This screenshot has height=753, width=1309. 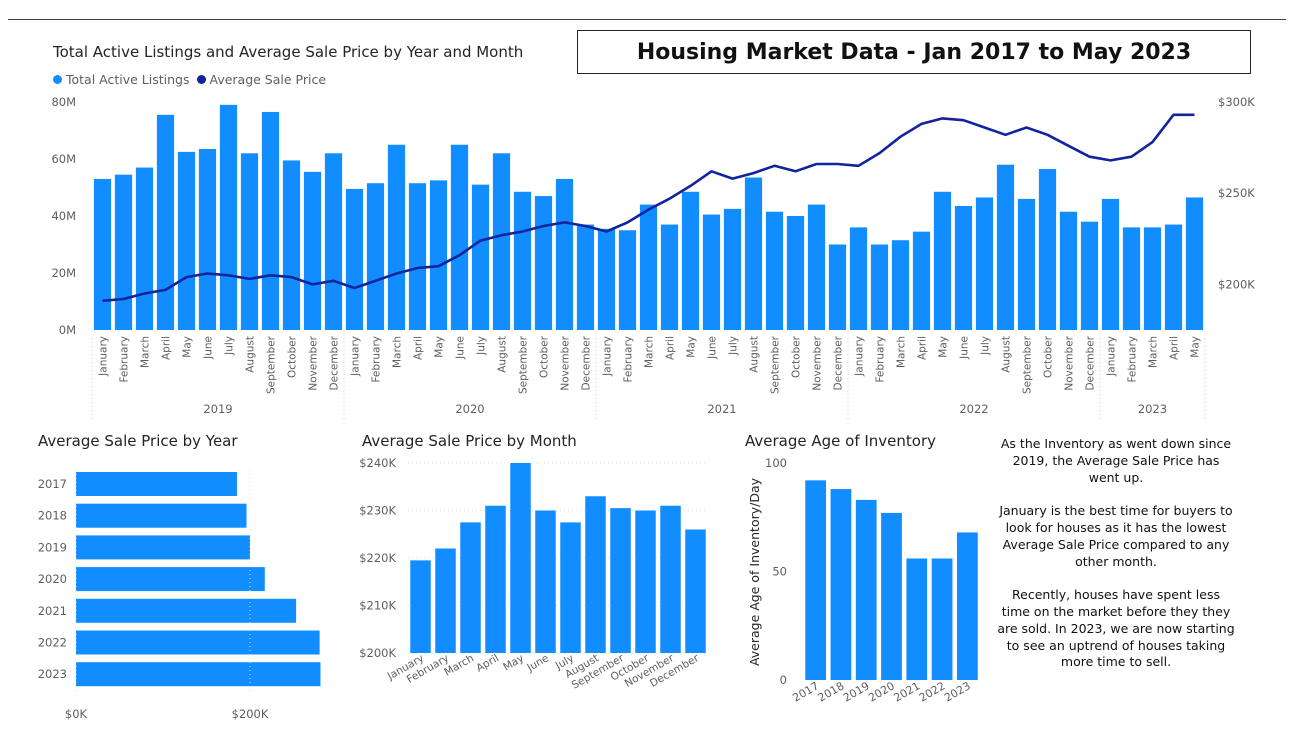 I want to click on month-chart-category: March, so click(x=459, y=665).